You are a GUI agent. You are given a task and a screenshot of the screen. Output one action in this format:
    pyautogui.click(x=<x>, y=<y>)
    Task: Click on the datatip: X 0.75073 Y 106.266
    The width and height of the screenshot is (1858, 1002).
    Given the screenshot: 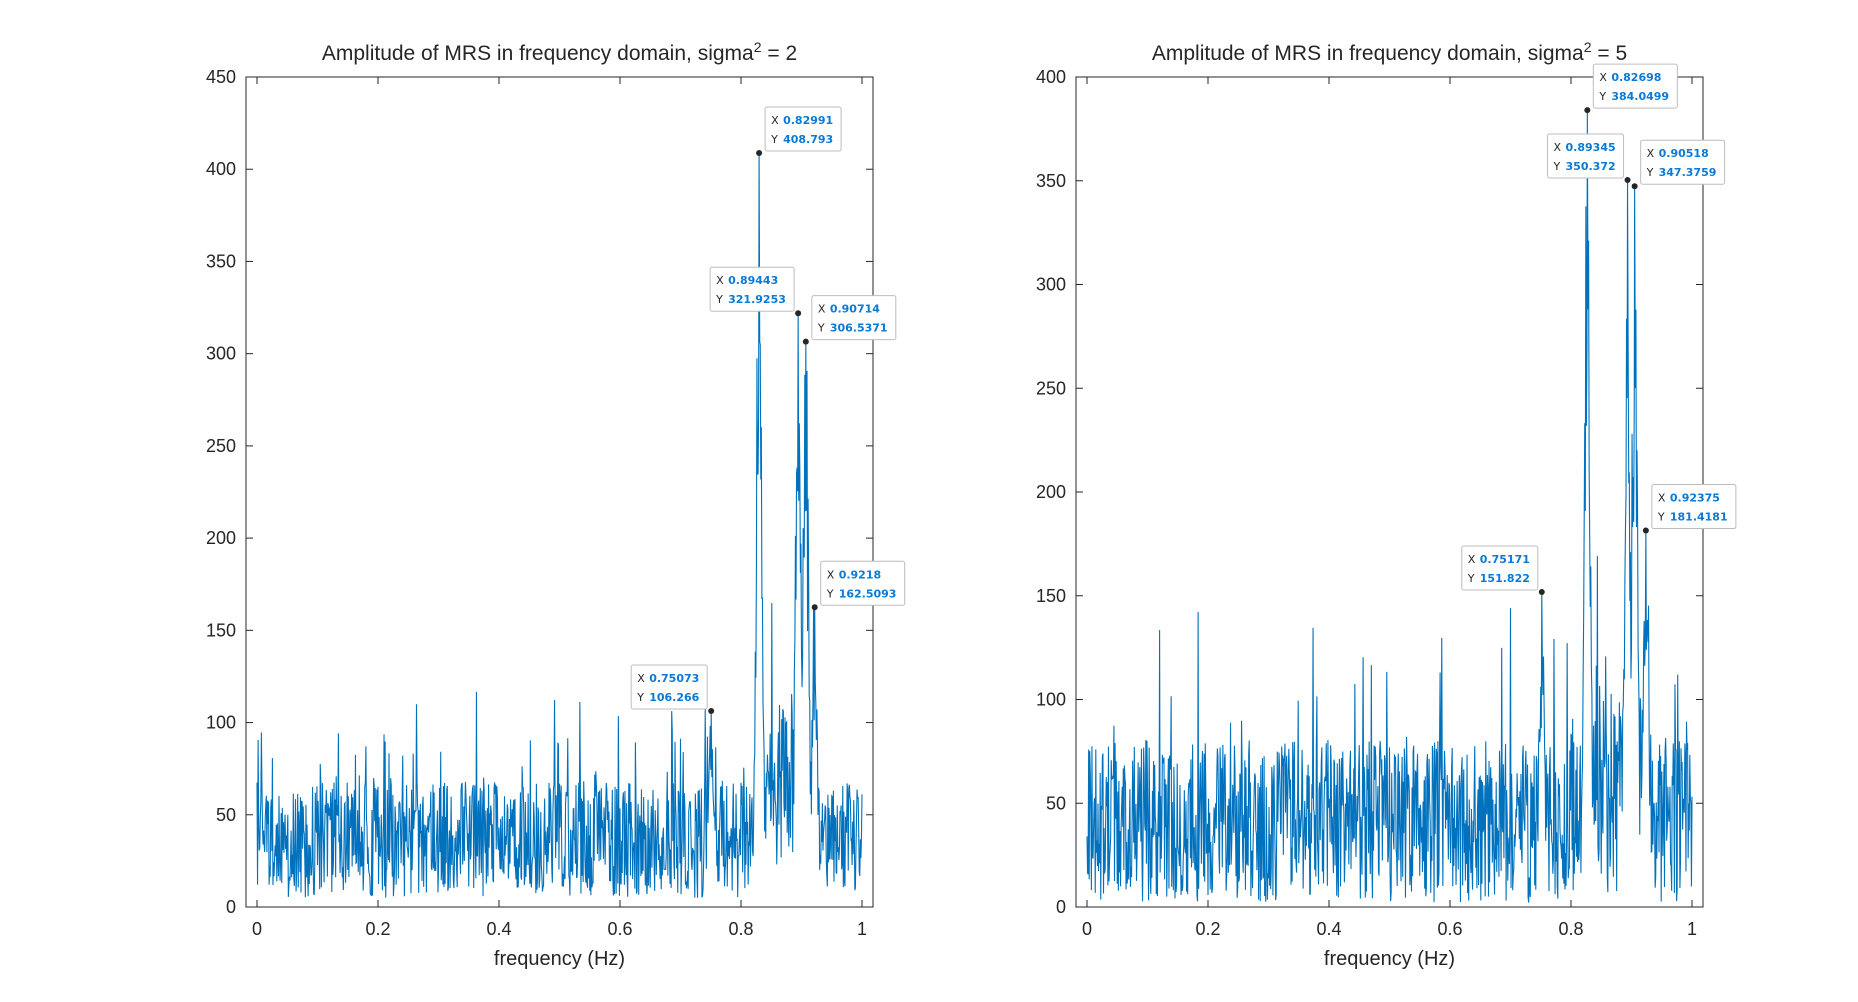 What is the action you would take?
    pyautogui.click(x=672, y=689)
    